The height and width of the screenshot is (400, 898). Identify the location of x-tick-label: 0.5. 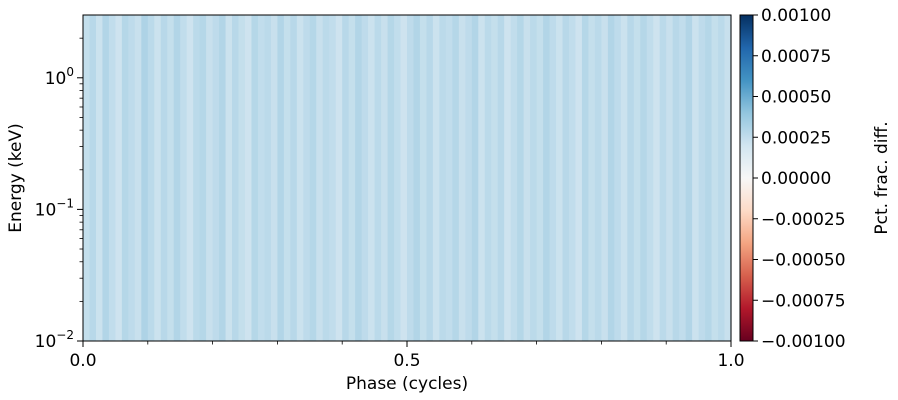
(406, 361).